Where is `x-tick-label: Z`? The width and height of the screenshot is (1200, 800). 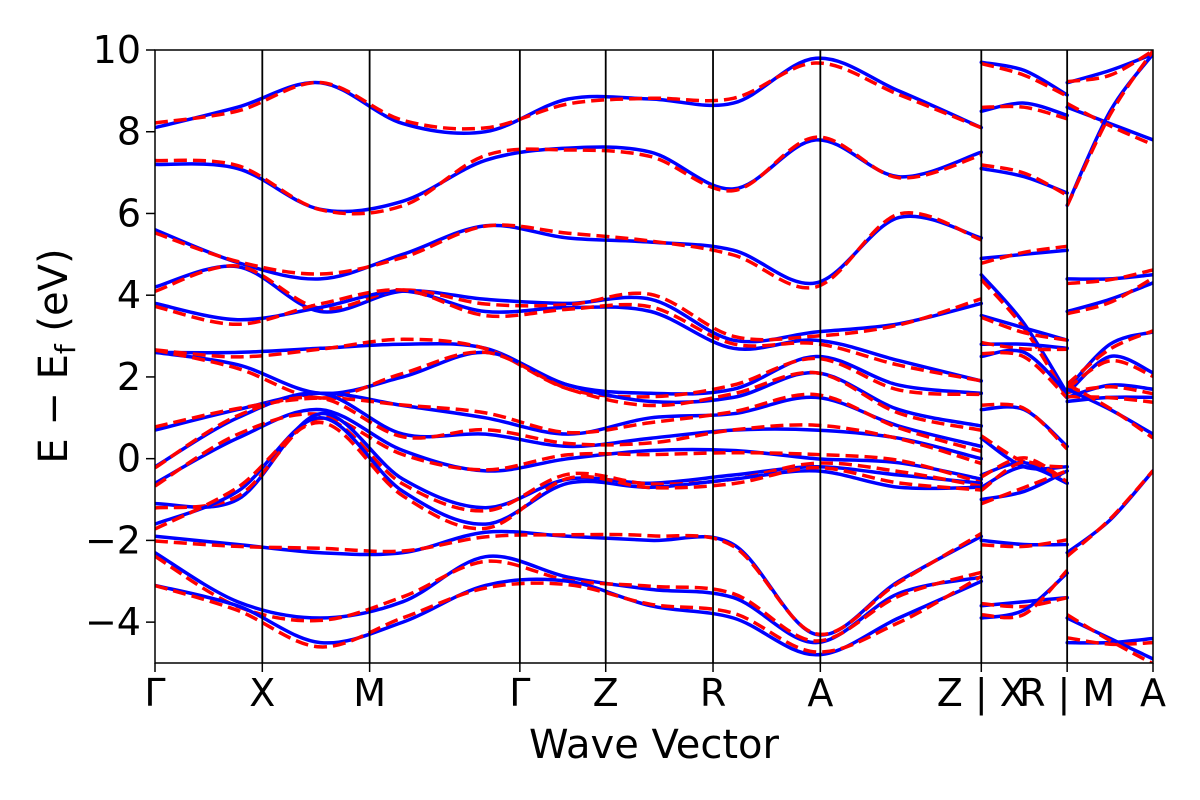 x-tick-label: Z is located at coordinates (606, 693).